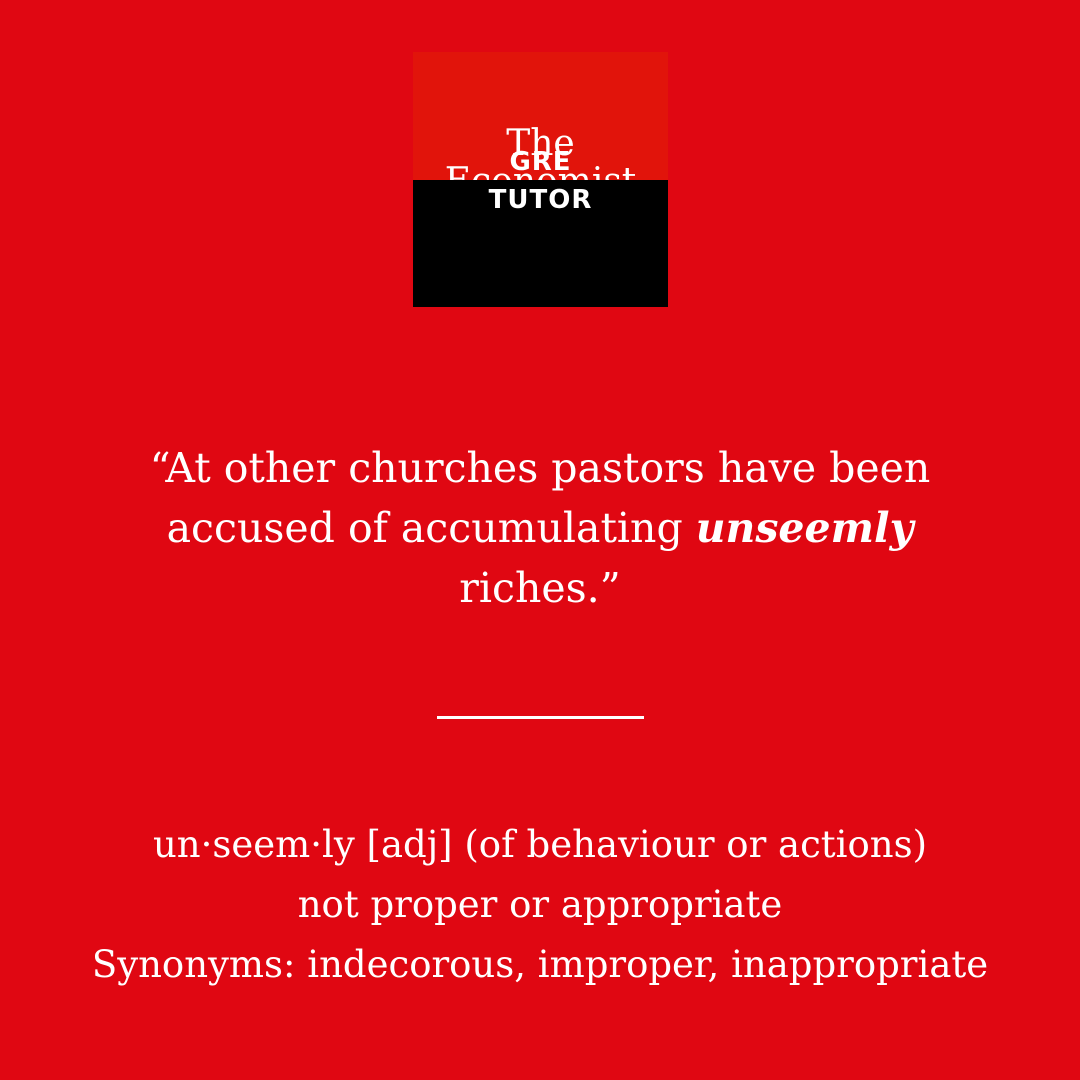 The width and height of the screenshot is (1080, 1080). What do you see at coordinates (540, 200) in the screenshot?
I see `logo-tutor: TUTOR` at bounding box center [540, 200].